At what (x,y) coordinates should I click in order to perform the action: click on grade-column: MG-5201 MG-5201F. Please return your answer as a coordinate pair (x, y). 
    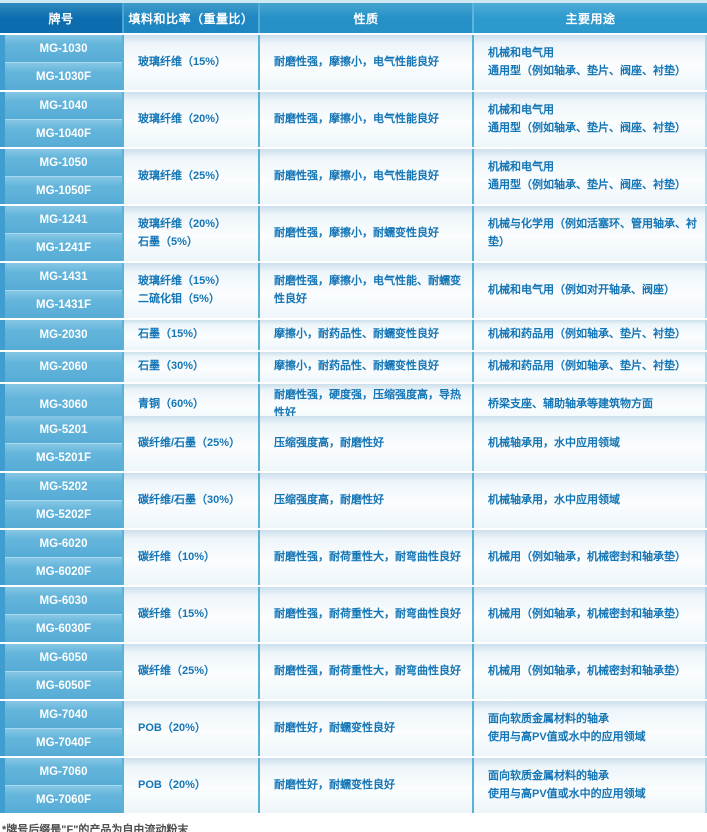
    Looking at the image, I should click on (61, 443).